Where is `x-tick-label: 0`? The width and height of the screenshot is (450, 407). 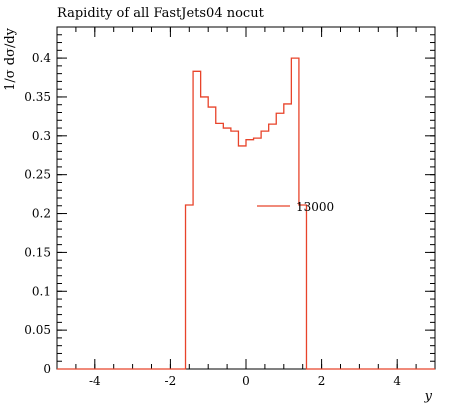 x-tick-label: 0 is located at coordinates (246, 381).